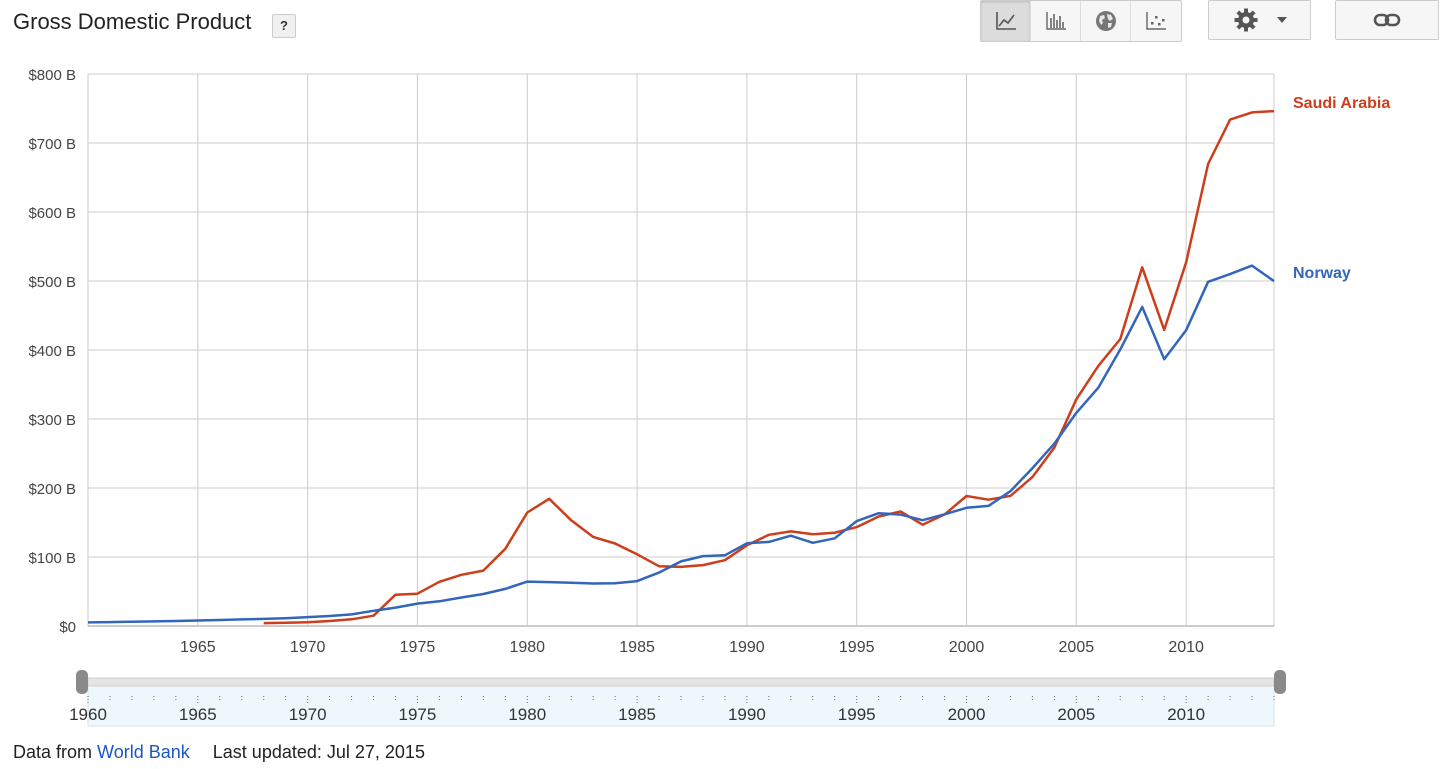 The width and height of the screenshot is (1445, 769). I want to click on slider-year-label: 1960, so click(88, 714).